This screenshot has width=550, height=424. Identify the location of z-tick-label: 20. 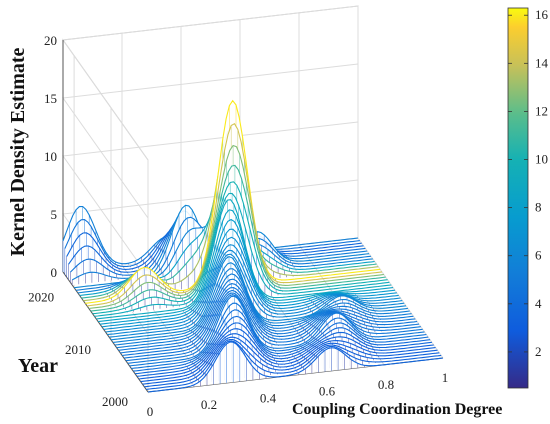
(50, 40).